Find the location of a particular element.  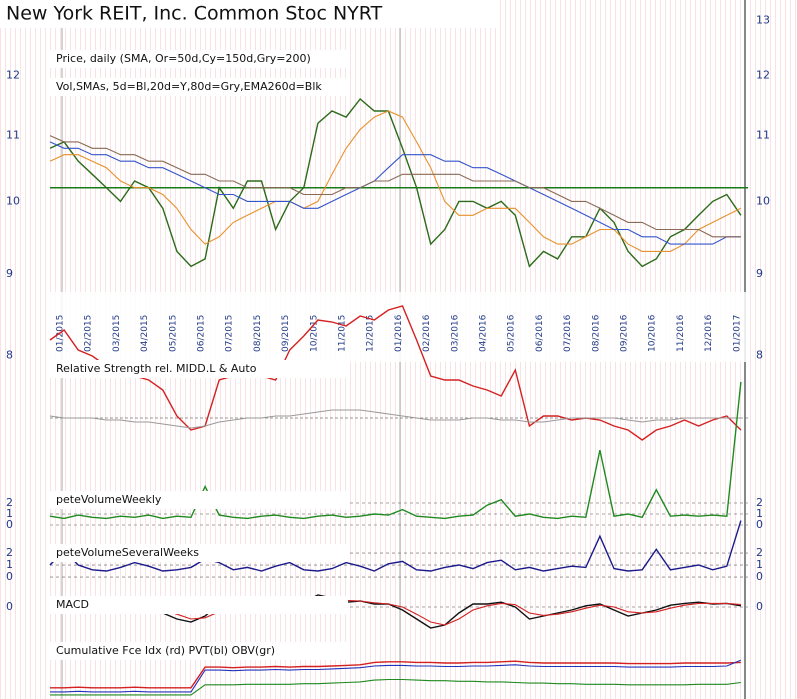

x-tick-label: 08/2015 is located at coordinates (258, 333).